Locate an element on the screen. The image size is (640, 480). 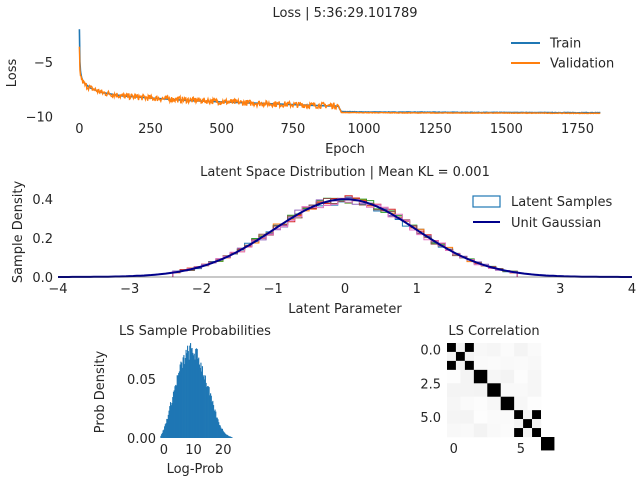
loss-chart-title: Loss | 5:36:29.101789 is located at coordinates (344, 13).